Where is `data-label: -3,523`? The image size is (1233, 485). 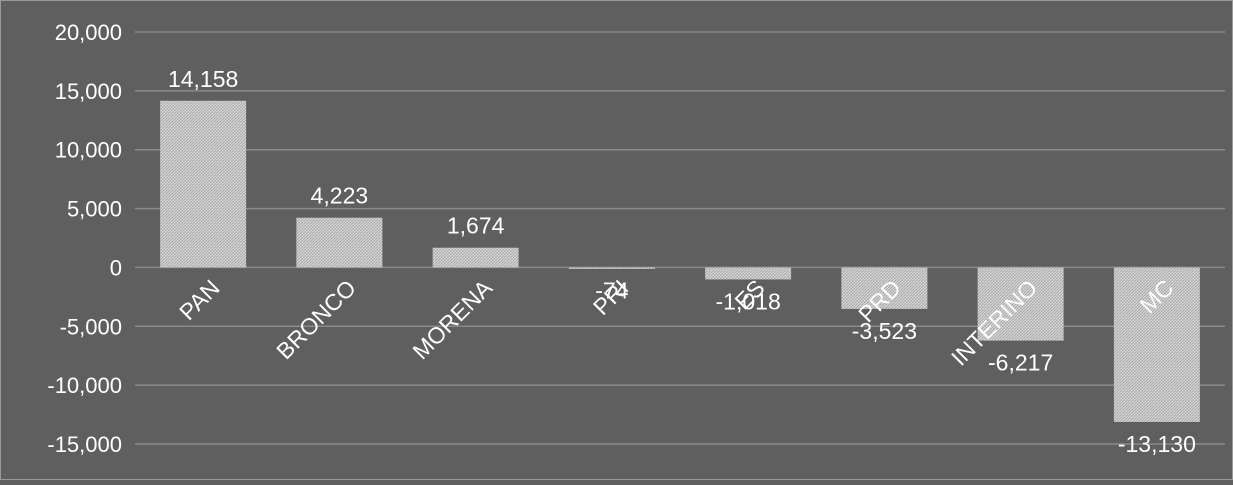
data-label: -3,523 is located at coordinates (884, 331).